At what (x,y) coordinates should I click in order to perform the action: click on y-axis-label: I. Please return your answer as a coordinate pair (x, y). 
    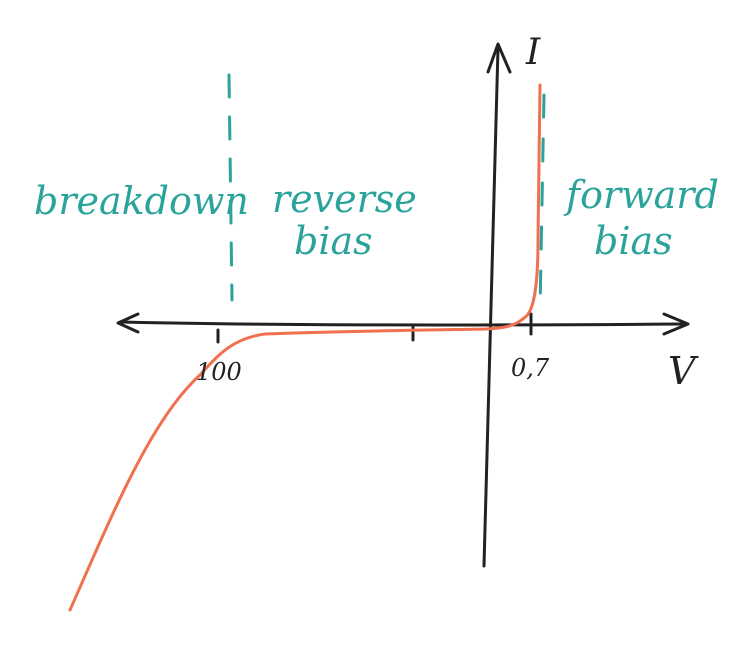
    Looking at the image, I should click on (533, 52).